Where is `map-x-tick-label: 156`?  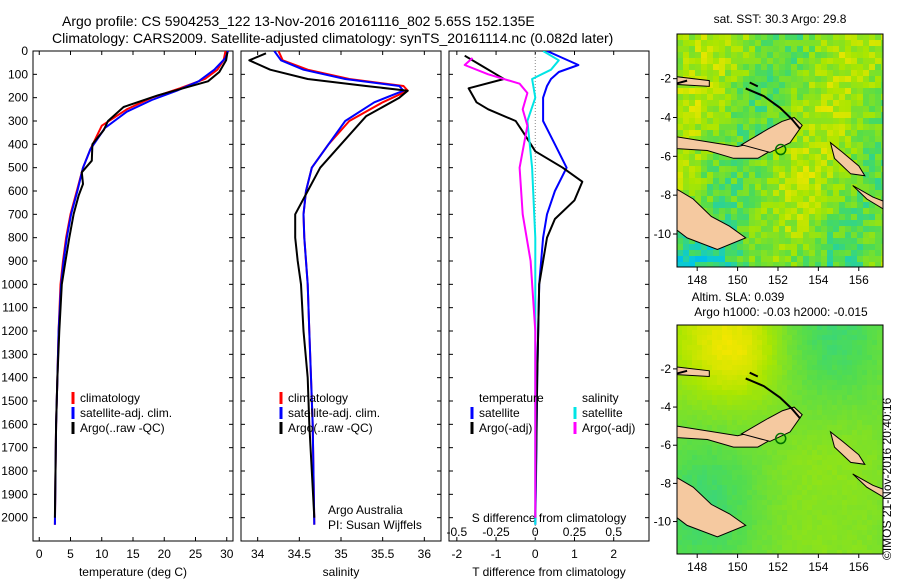 map-x-tick-label: 156 is located at coordinates (859, 567).